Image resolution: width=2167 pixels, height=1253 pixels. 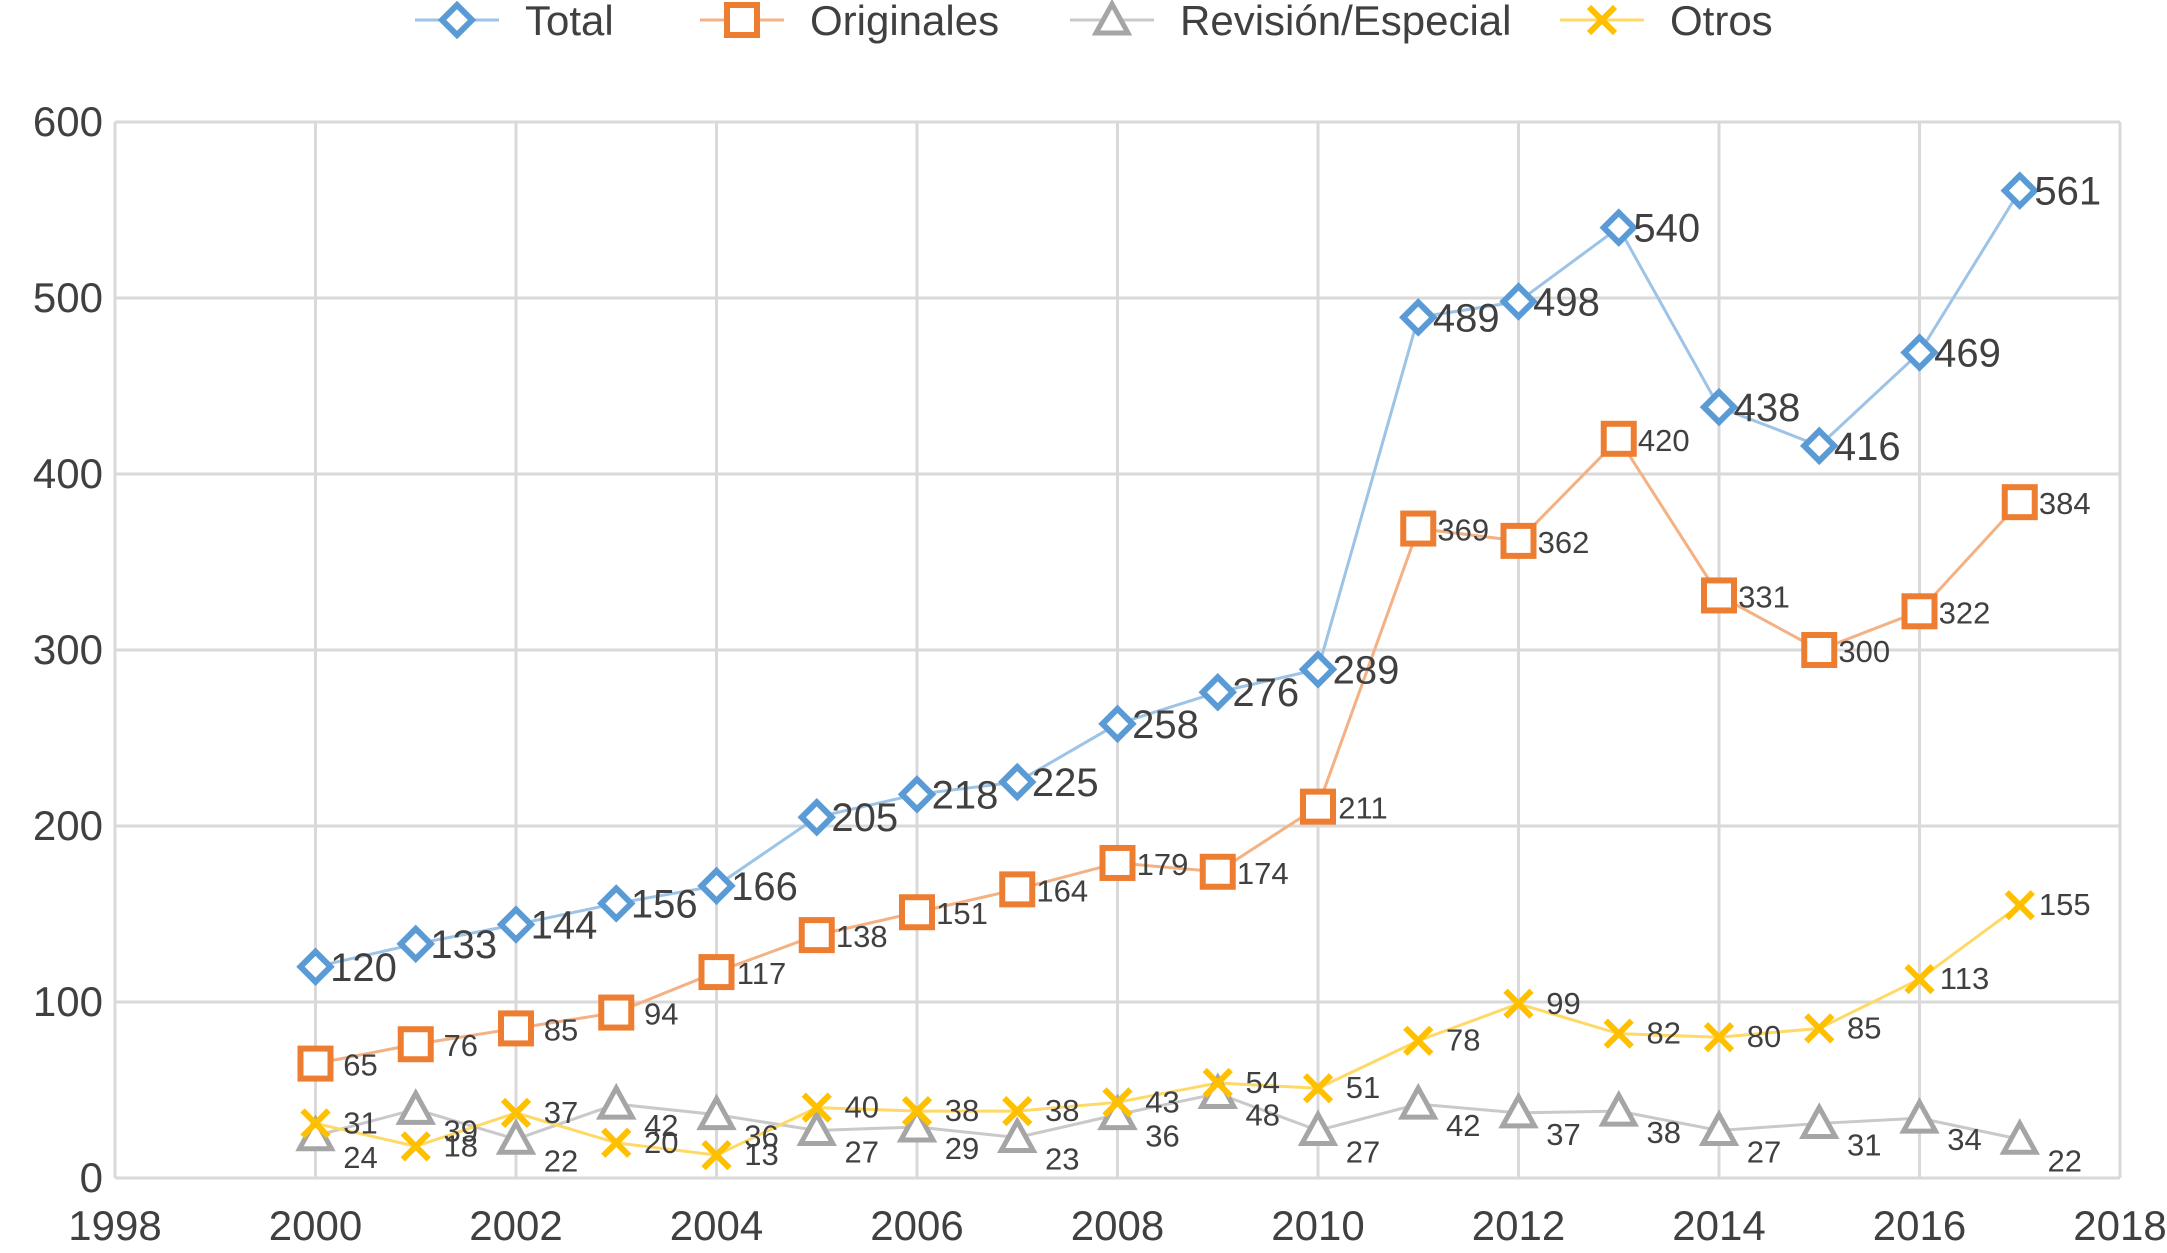 I want to click on data-label-revisi-n-especial: 22, so click(x=2065, y=1160).